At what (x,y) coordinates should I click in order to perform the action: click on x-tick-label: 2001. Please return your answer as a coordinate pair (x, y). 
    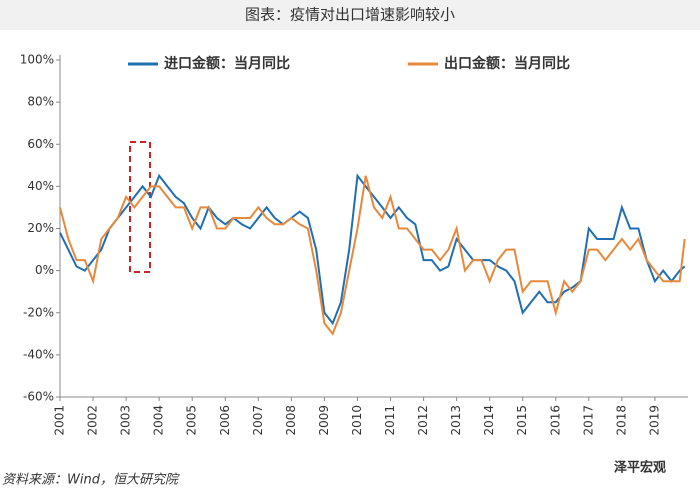
    Looking at the image, I should click on (60, 420).